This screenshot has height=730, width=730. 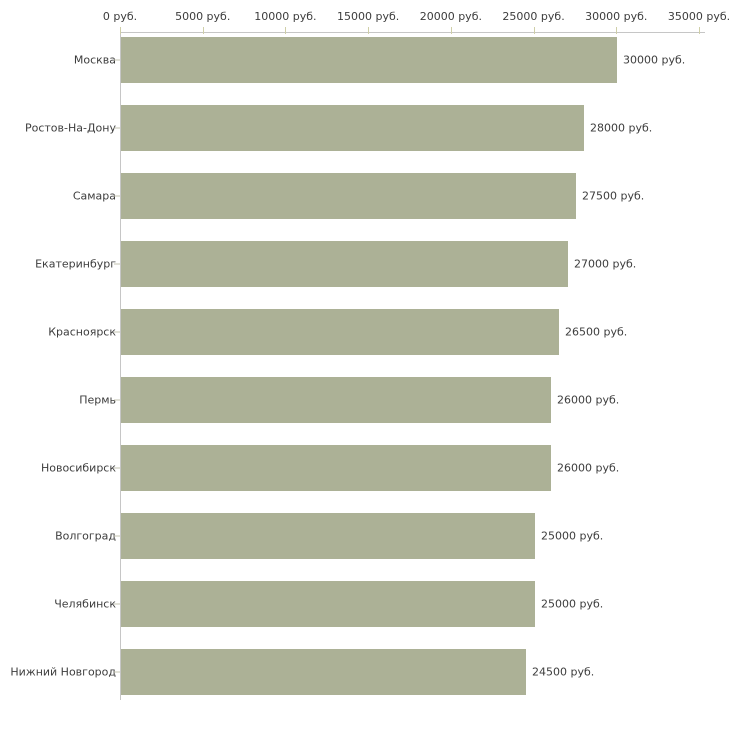 I want to click on bar-row: Ростов-На-Дону 28000 руб., so click(x=365, y=128).